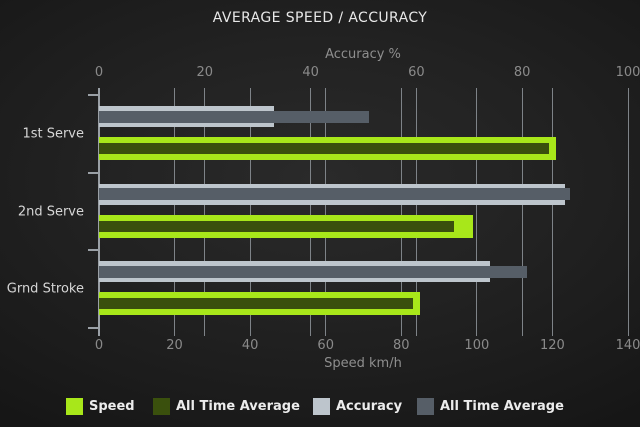  I want to click on bottom-axis-title: Speed km/h, so click(363, 363).